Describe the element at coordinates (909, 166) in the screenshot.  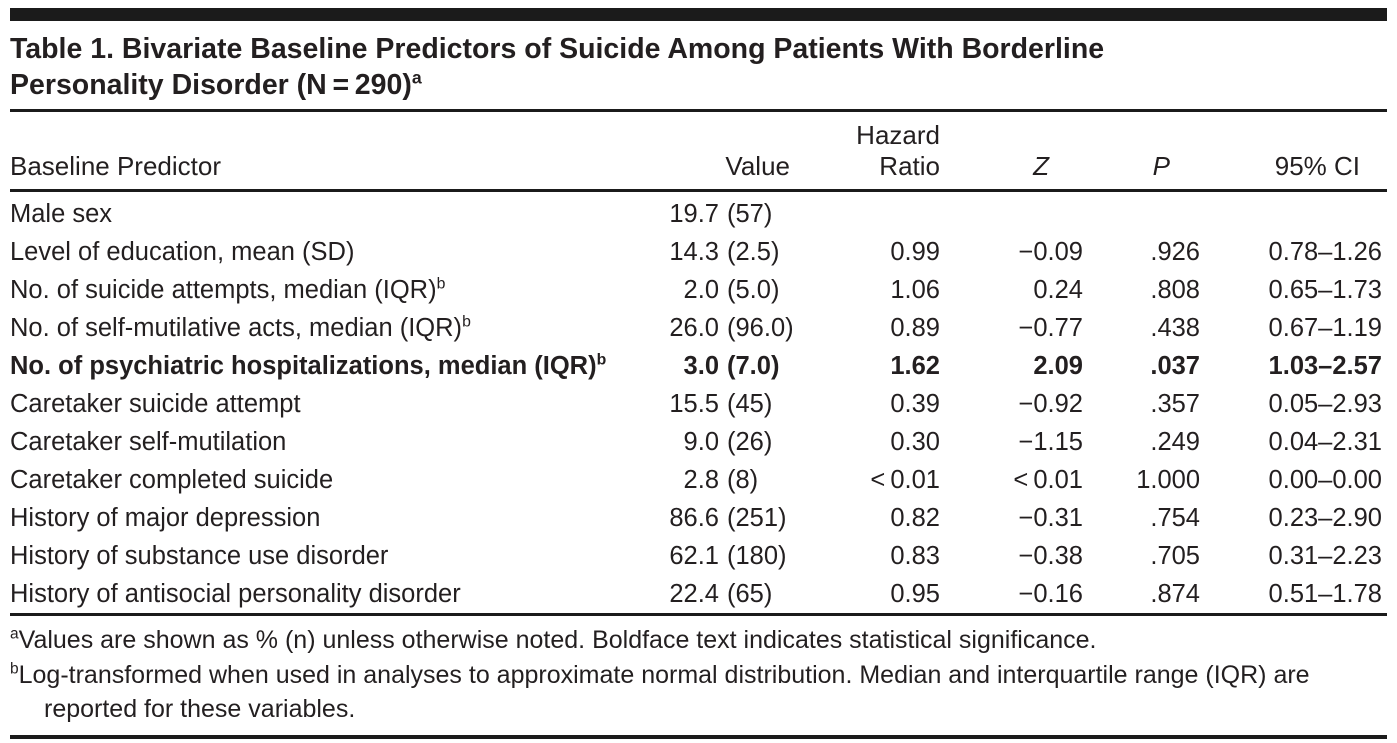
I see `col-header-hazard-line2: Ratio` at that location.